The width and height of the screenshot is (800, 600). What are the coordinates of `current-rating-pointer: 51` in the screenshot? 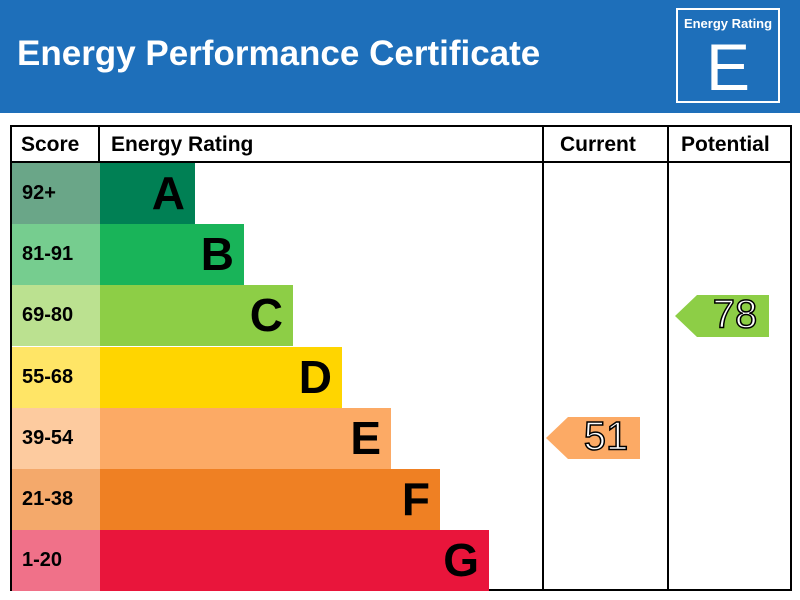 It's located at (593, 438).